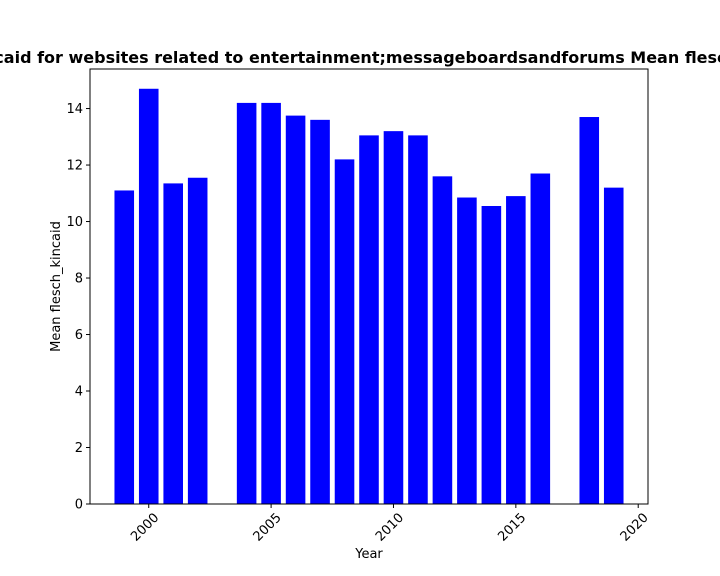 This screenshot has width=720, height=576. What do you see at coordinates (74, 222) in the screenshot?
I see `y-tick-label: 10` at bounding box center [74, 222].